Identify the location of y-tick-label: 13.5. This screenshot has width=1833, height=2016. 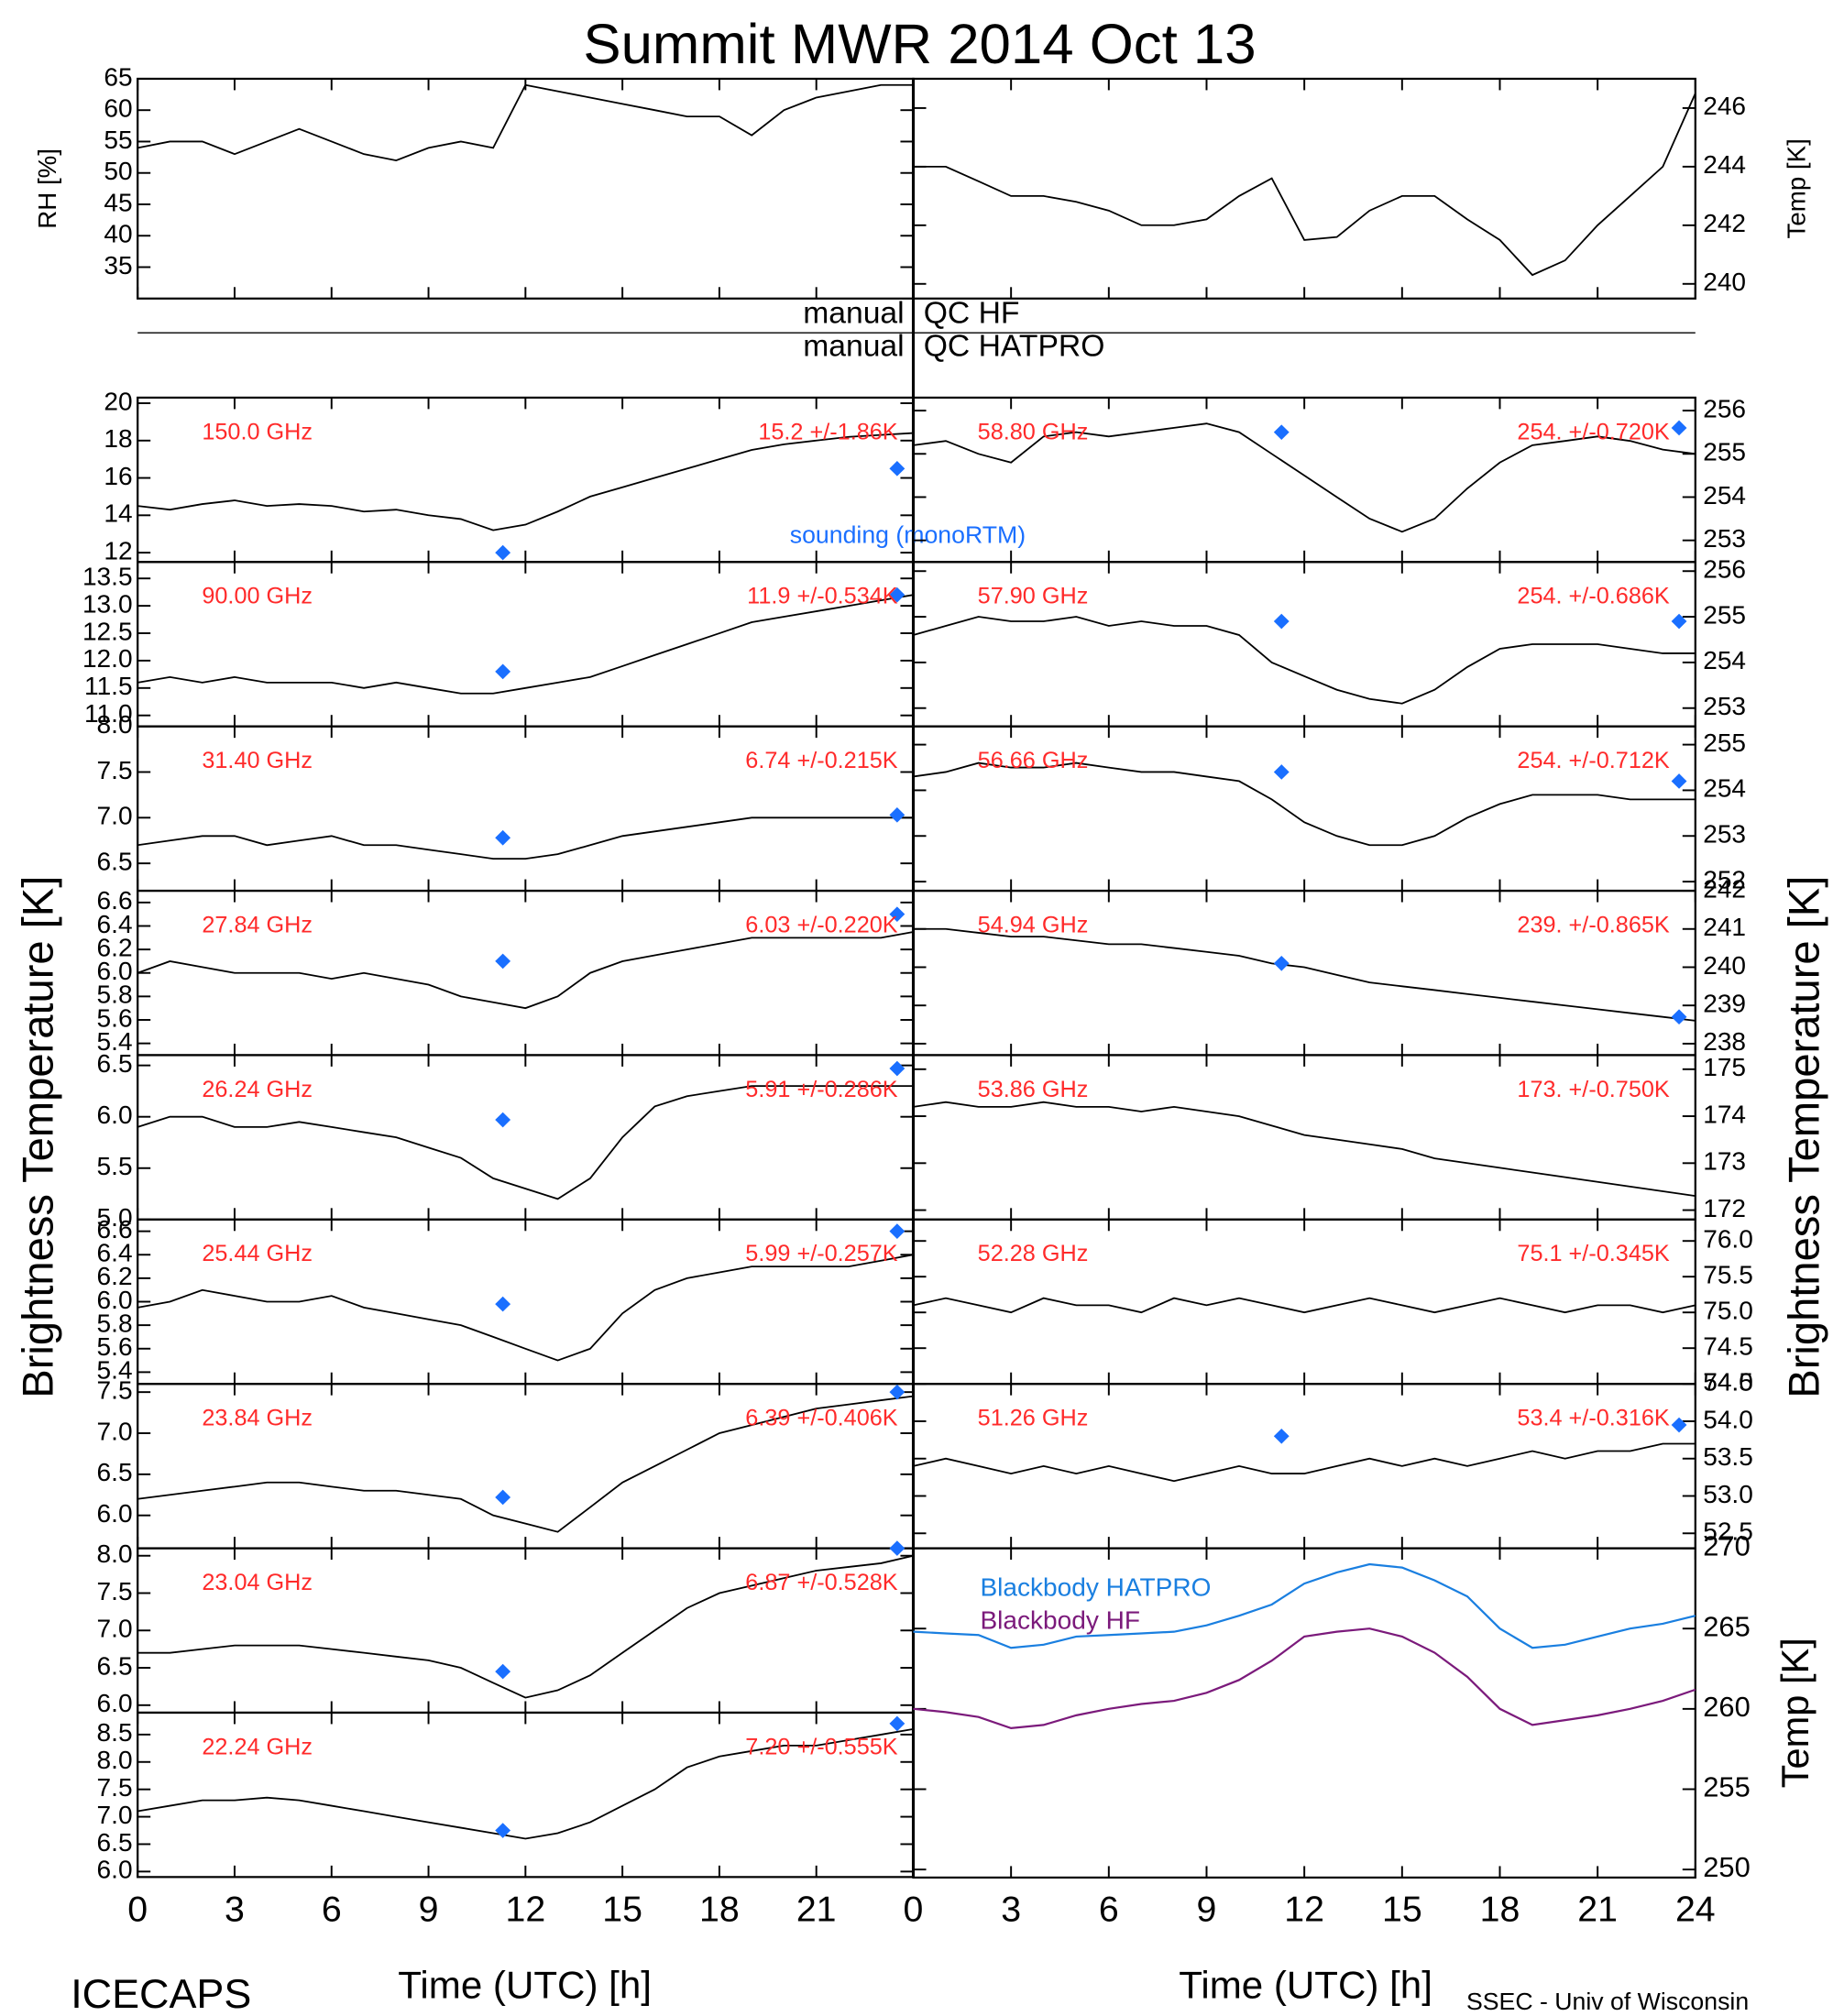
(107, 577).